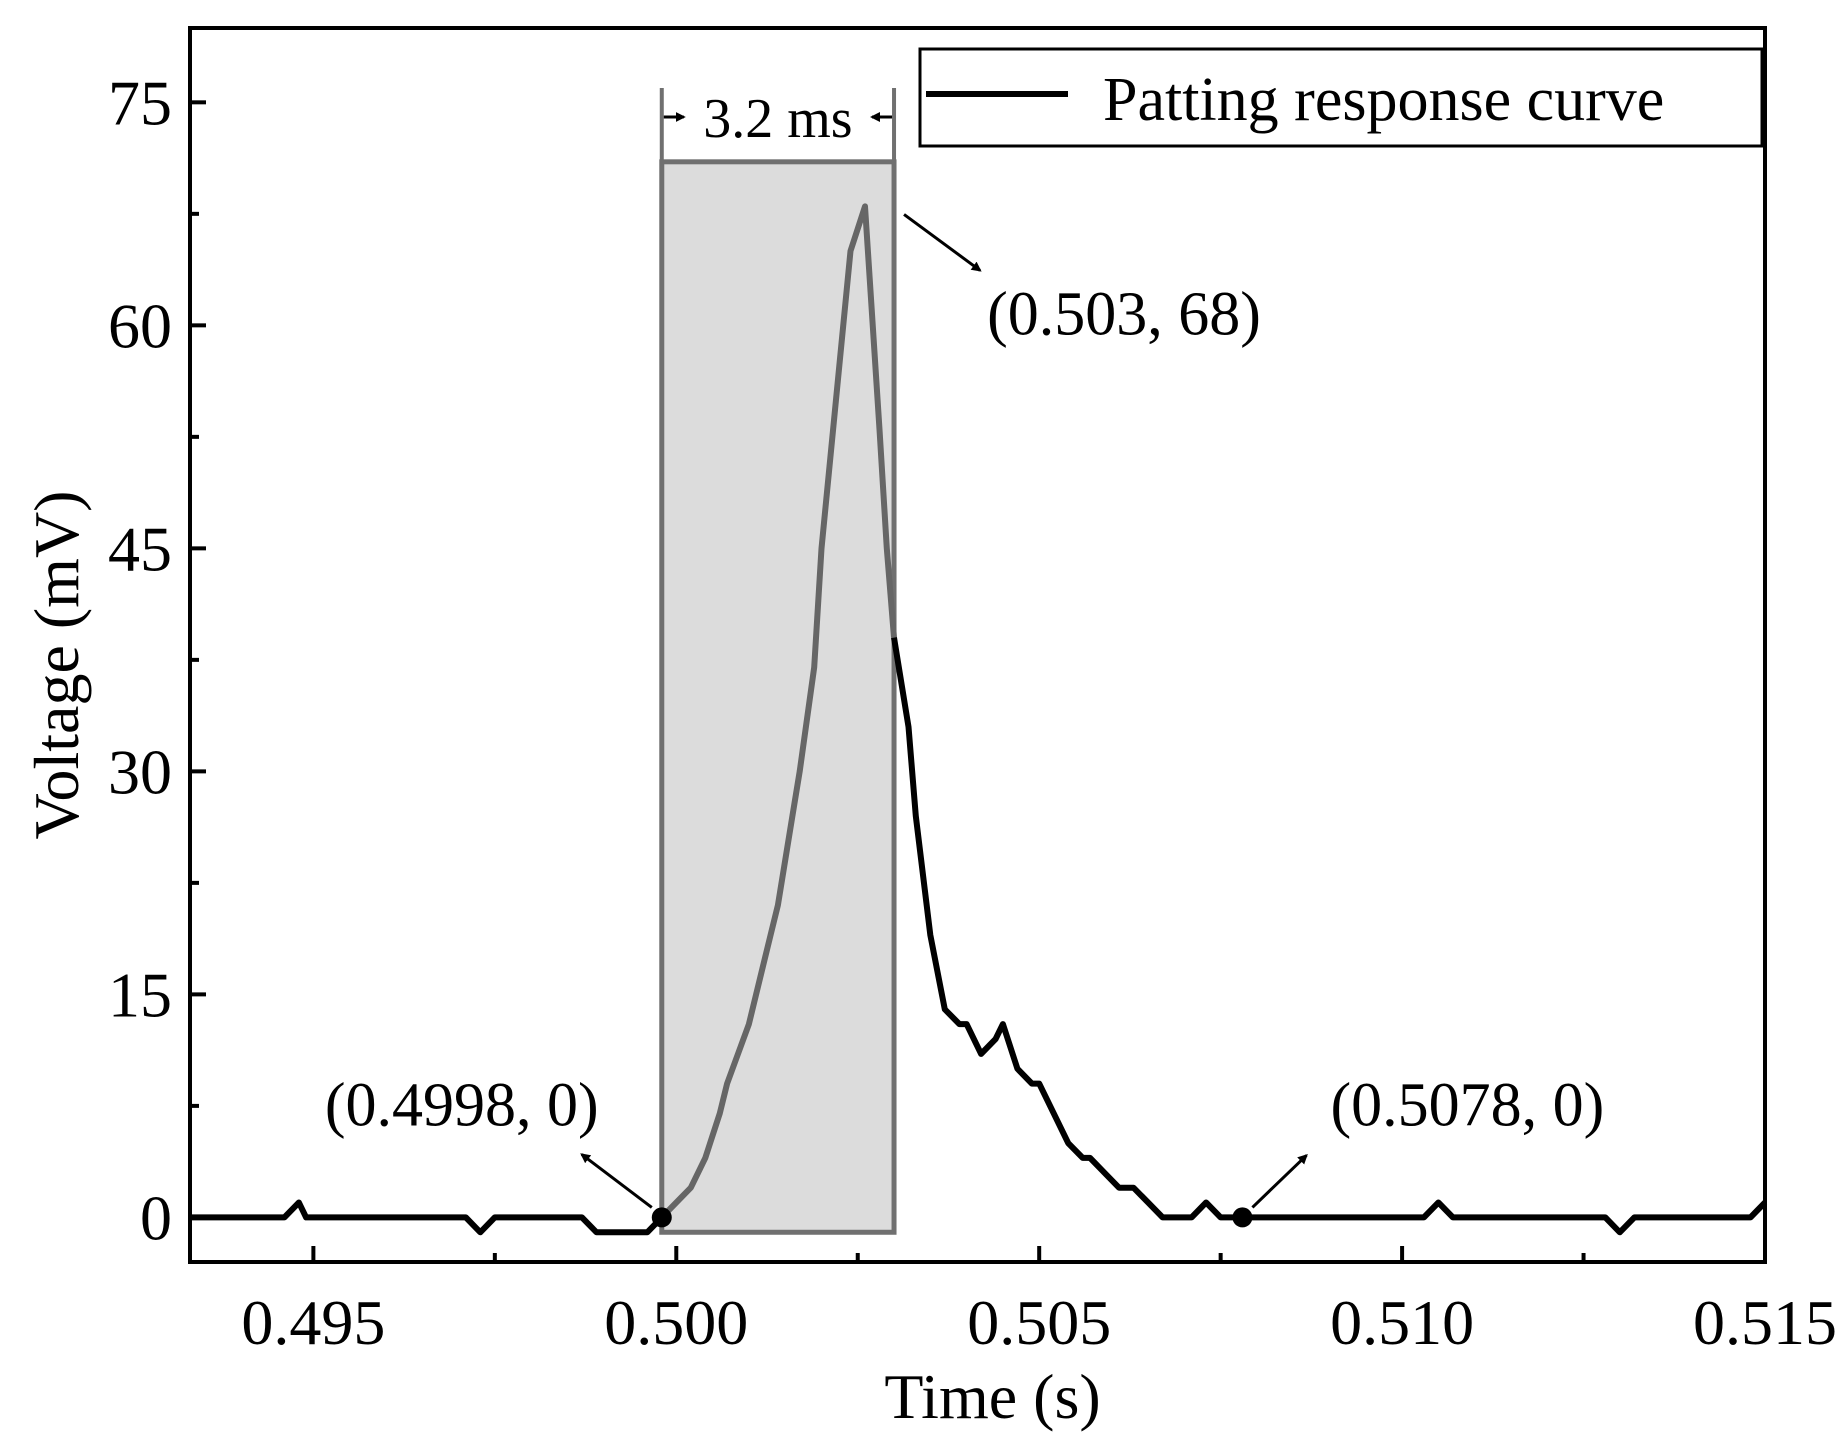 This screenshot has width=1841, height=1446. I want to click on legend: Patting response curve, so click(1341, 97).